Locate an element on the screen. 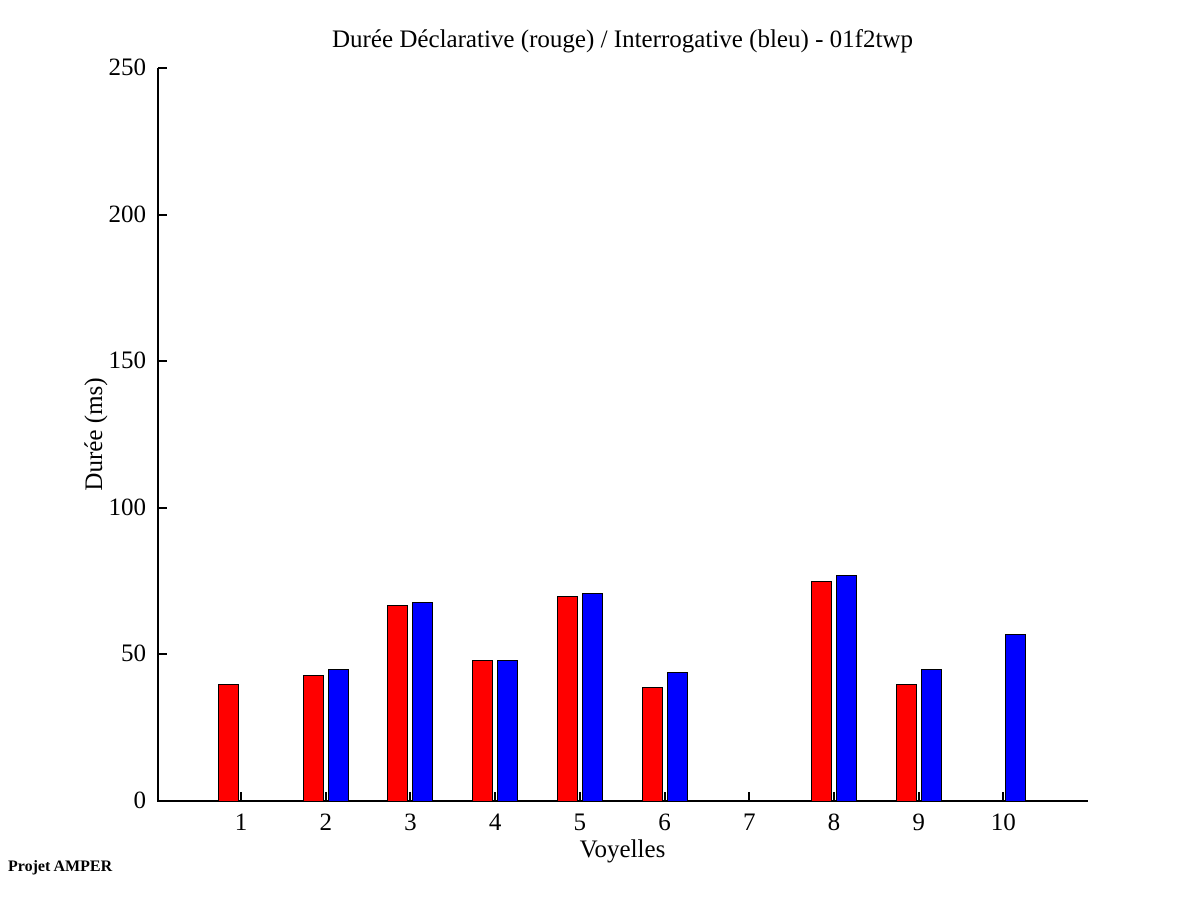 The height and width of the screenshot is (901, 1201). y-tick-label-50: 50 is located at coordinates (133, 654).